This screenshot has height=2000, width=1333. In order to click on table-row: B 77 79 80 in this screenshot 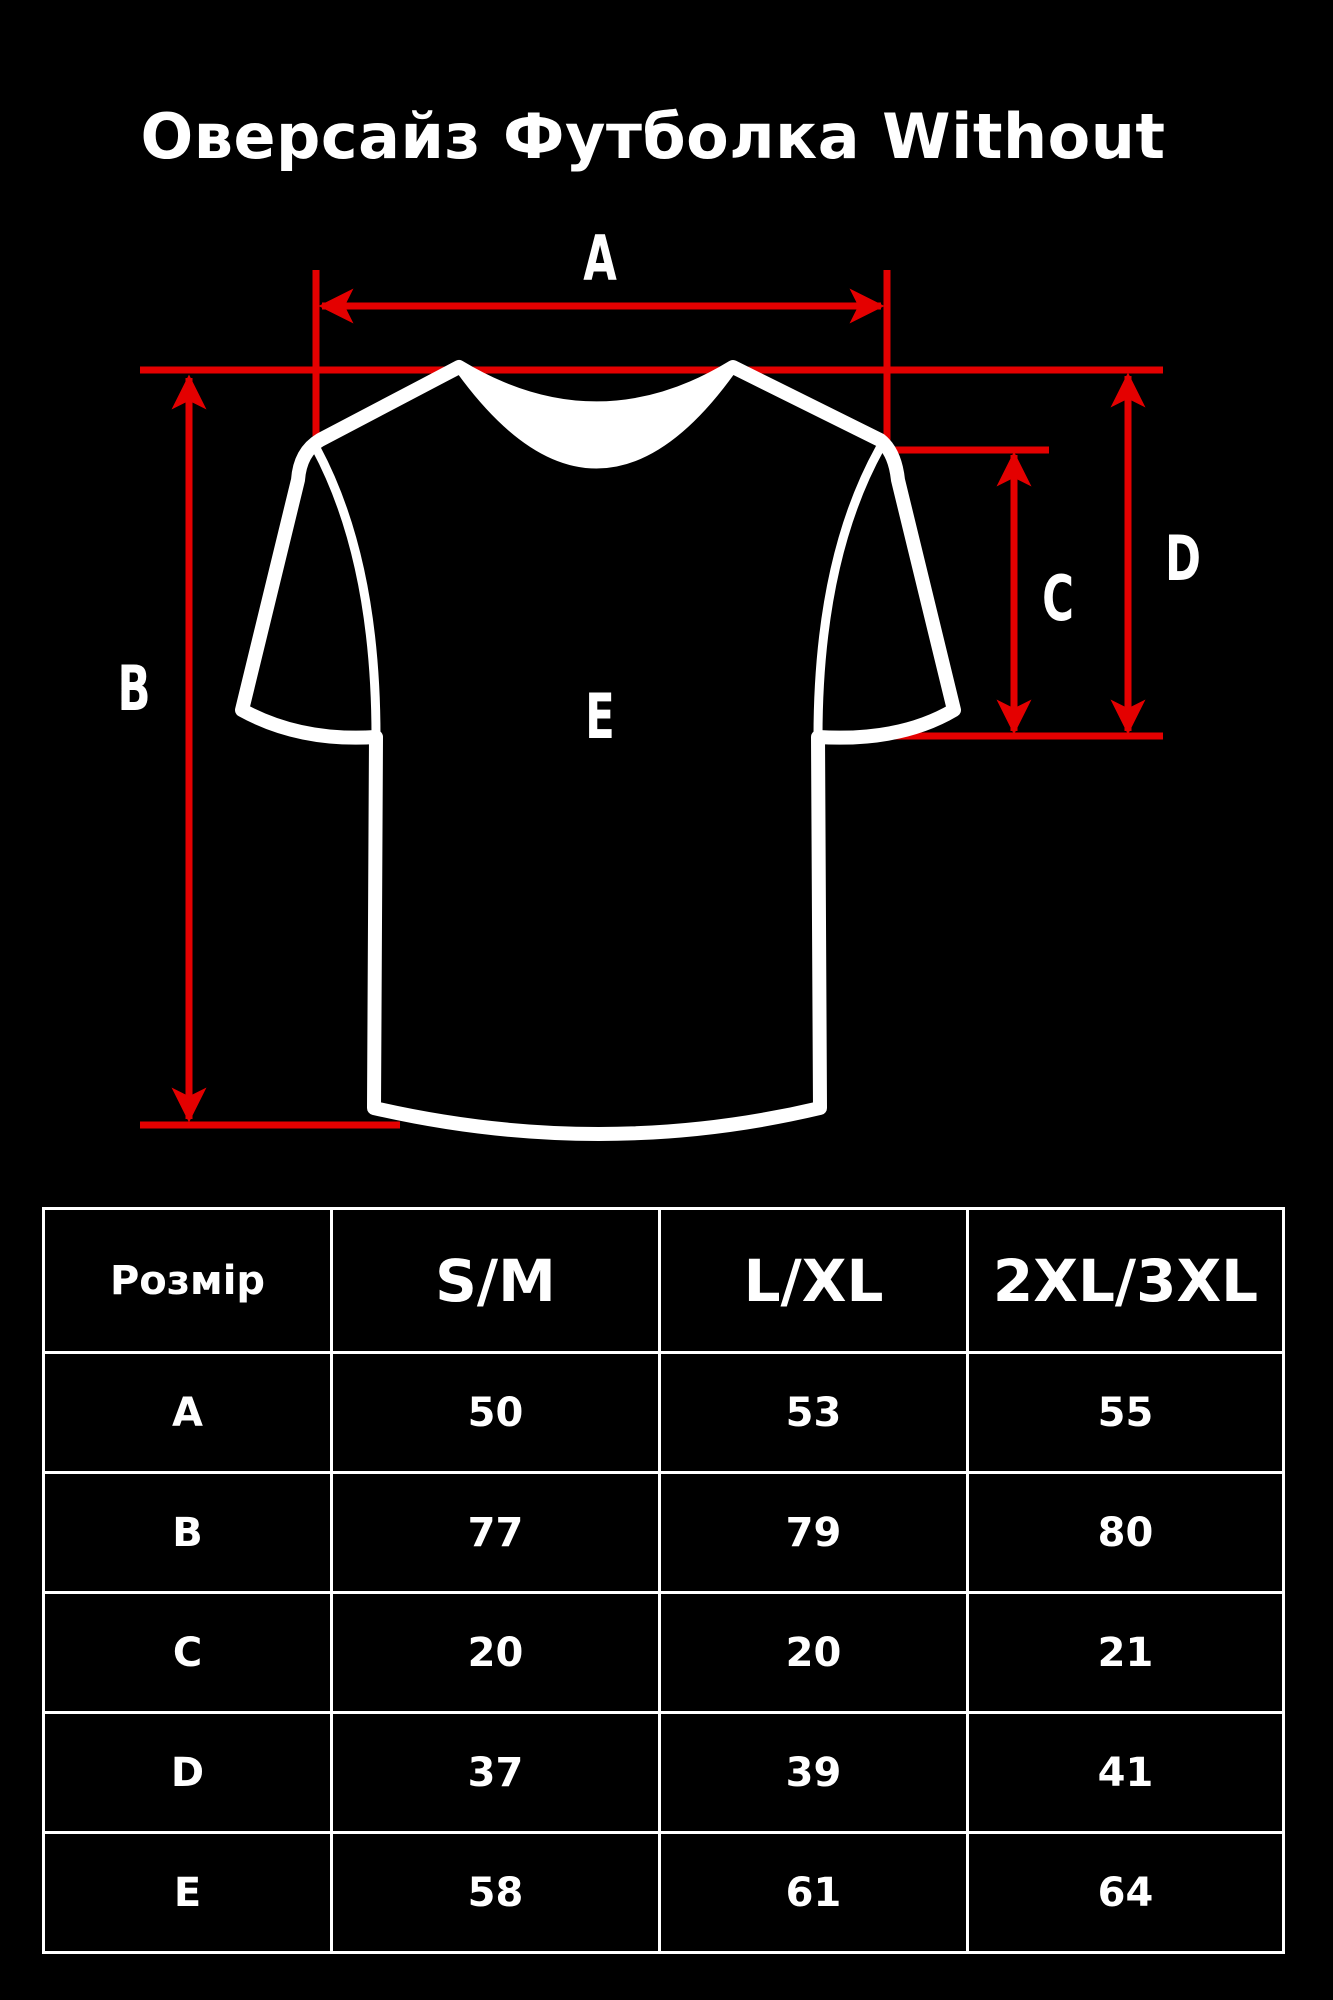, I will do `click(663, 1532)`.